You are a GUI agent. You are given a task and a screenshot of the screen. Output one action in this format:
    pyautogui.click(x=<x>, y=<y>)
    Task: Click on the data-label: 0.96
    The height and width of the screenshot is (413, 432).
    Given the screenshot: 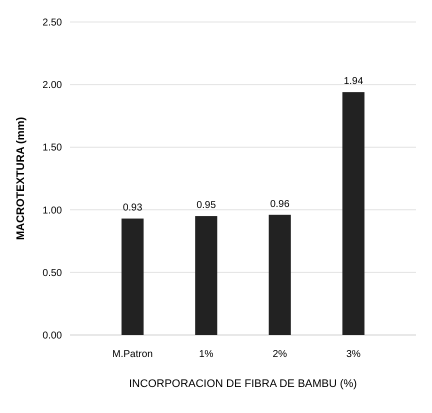 What is the action you would take?
    pyautogui.click(x=280, y=204)
    